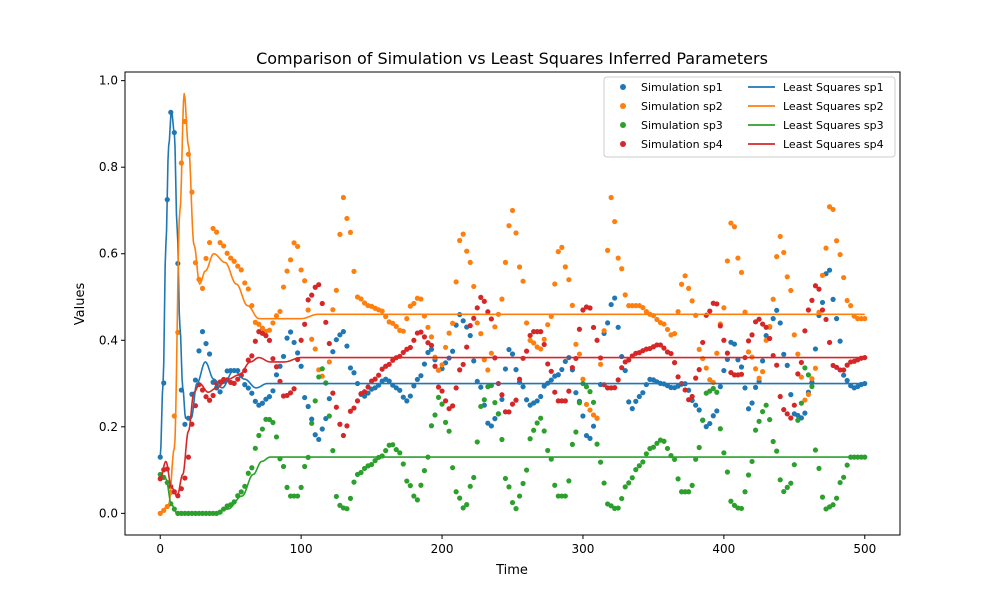  What do you see at coordinates (511, 570) in the screenshot?
I see `x-axis-label: Time` at bounding box center [511, 570].